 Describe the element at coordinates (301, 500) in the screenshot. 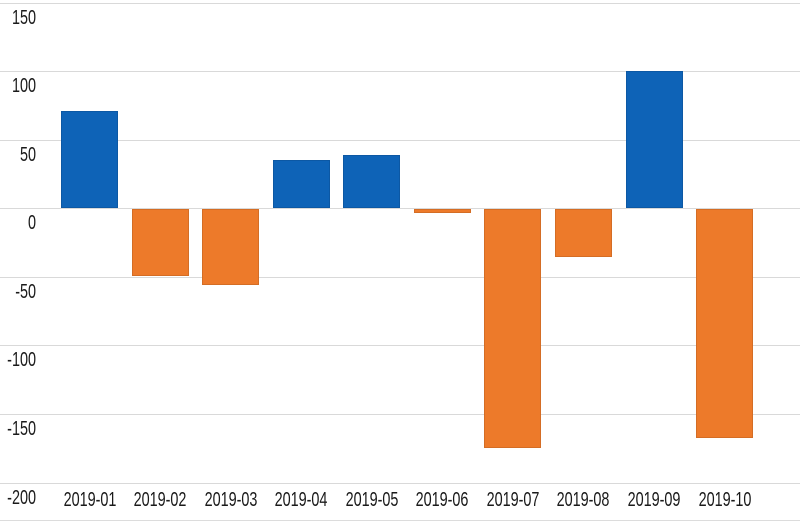

I see `x-axis-tick-label: 2019-04` at that location.